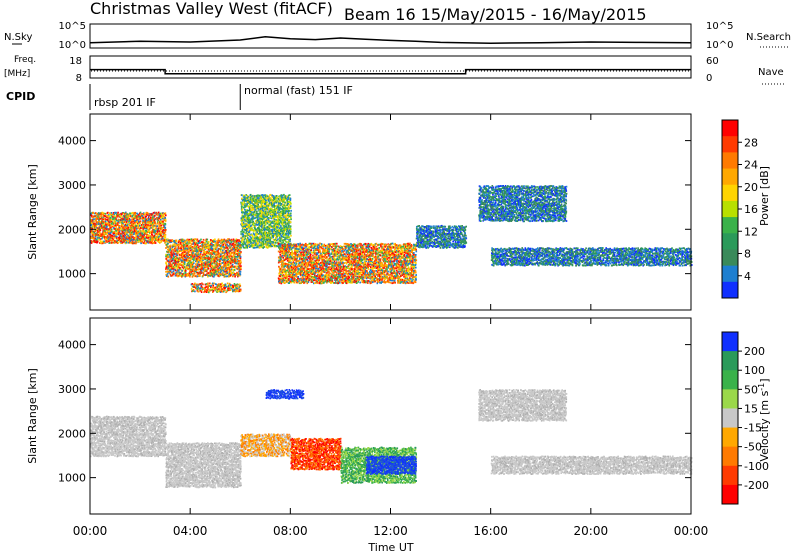 This screenshot has height=554, width=800. I want to click on nsky-frame, so click(390, 36).